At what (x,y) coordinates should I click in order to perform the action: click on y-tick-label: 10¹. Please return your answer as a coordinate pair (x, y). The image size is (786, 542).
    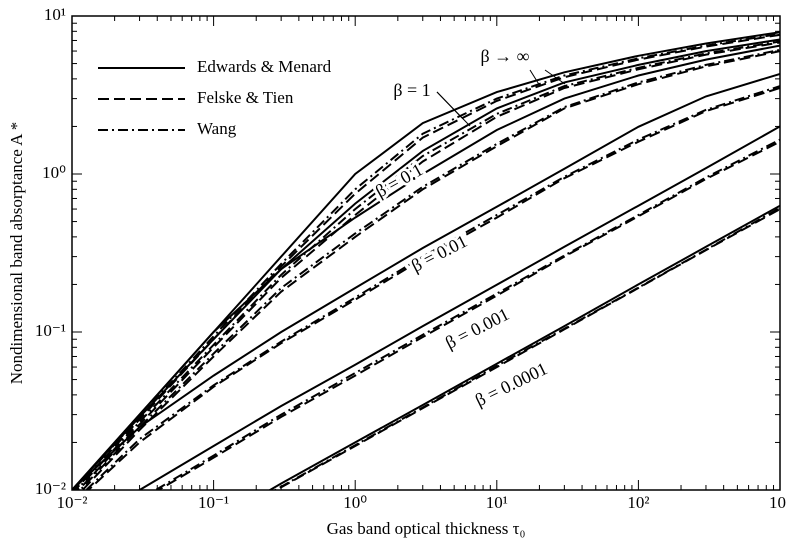
    Looking at the image, I should click on (55, 14).